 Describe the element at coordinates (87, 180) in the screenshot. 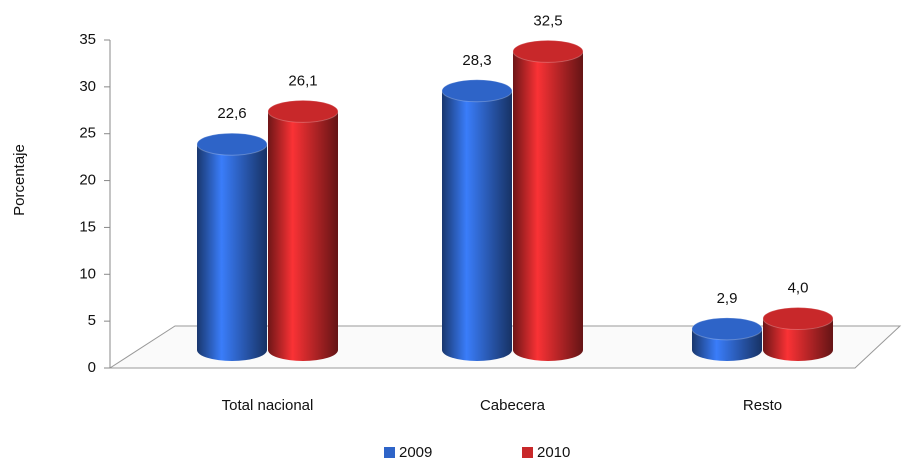

I see `y-tick-label: 20` at that location.